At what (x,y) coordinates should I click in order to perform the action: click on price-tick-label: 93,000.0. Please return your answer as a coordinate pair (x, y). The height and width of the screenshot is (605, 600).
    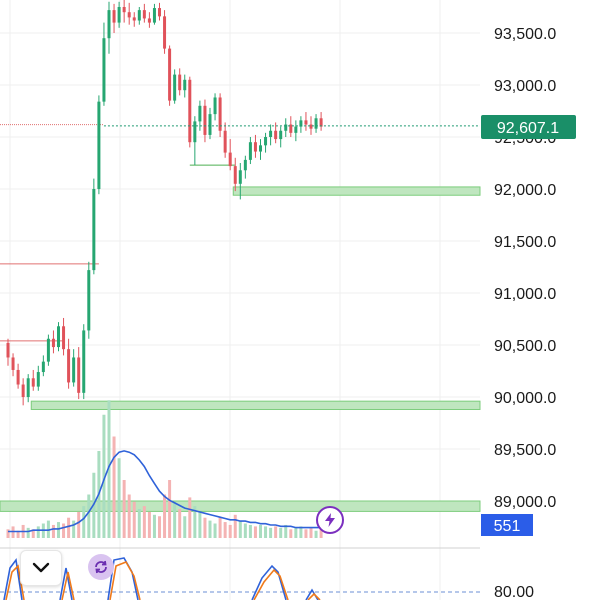
    Looking at the image, I should click on (525, 86).